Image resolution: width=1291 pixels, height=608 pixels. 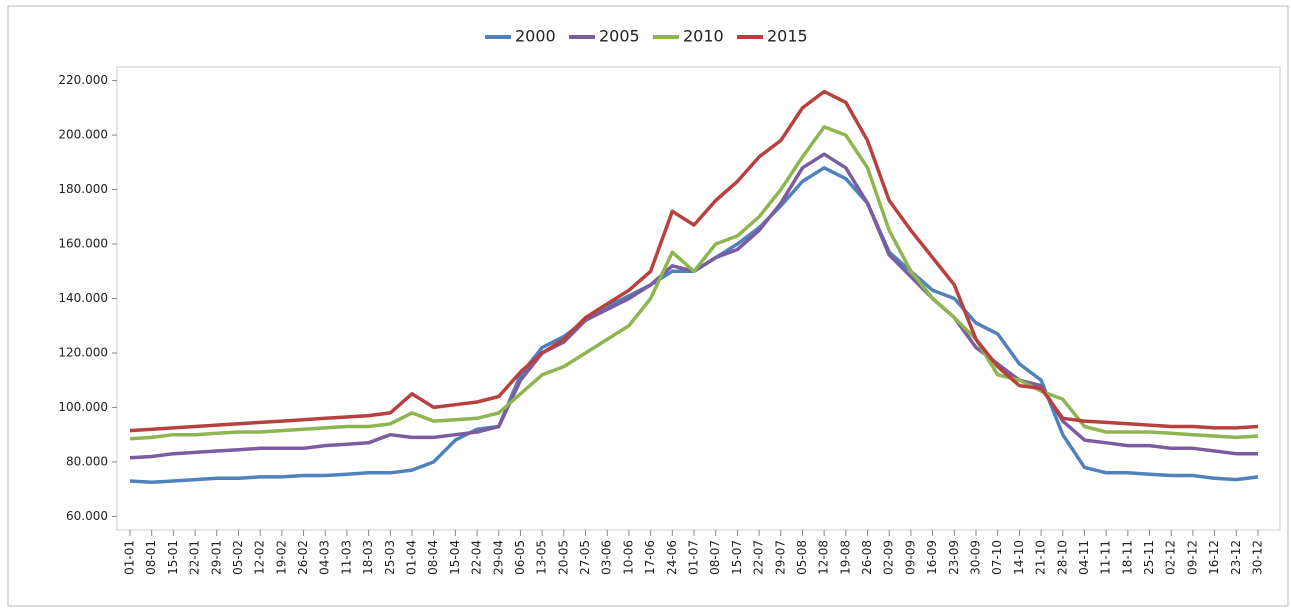 What do you see at coordinates (867, 557) in the screenshot?
I see `x-tick-label: 26-08` at bounding box center [867, 557].